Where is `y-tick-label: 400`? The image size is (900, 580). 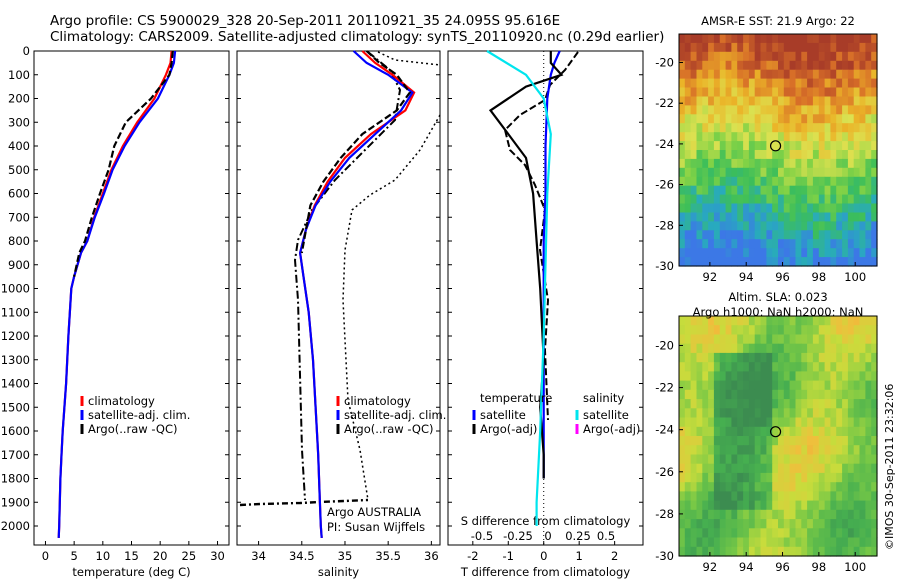 y-tick-label: 400 is located at coordinates (19, 146).